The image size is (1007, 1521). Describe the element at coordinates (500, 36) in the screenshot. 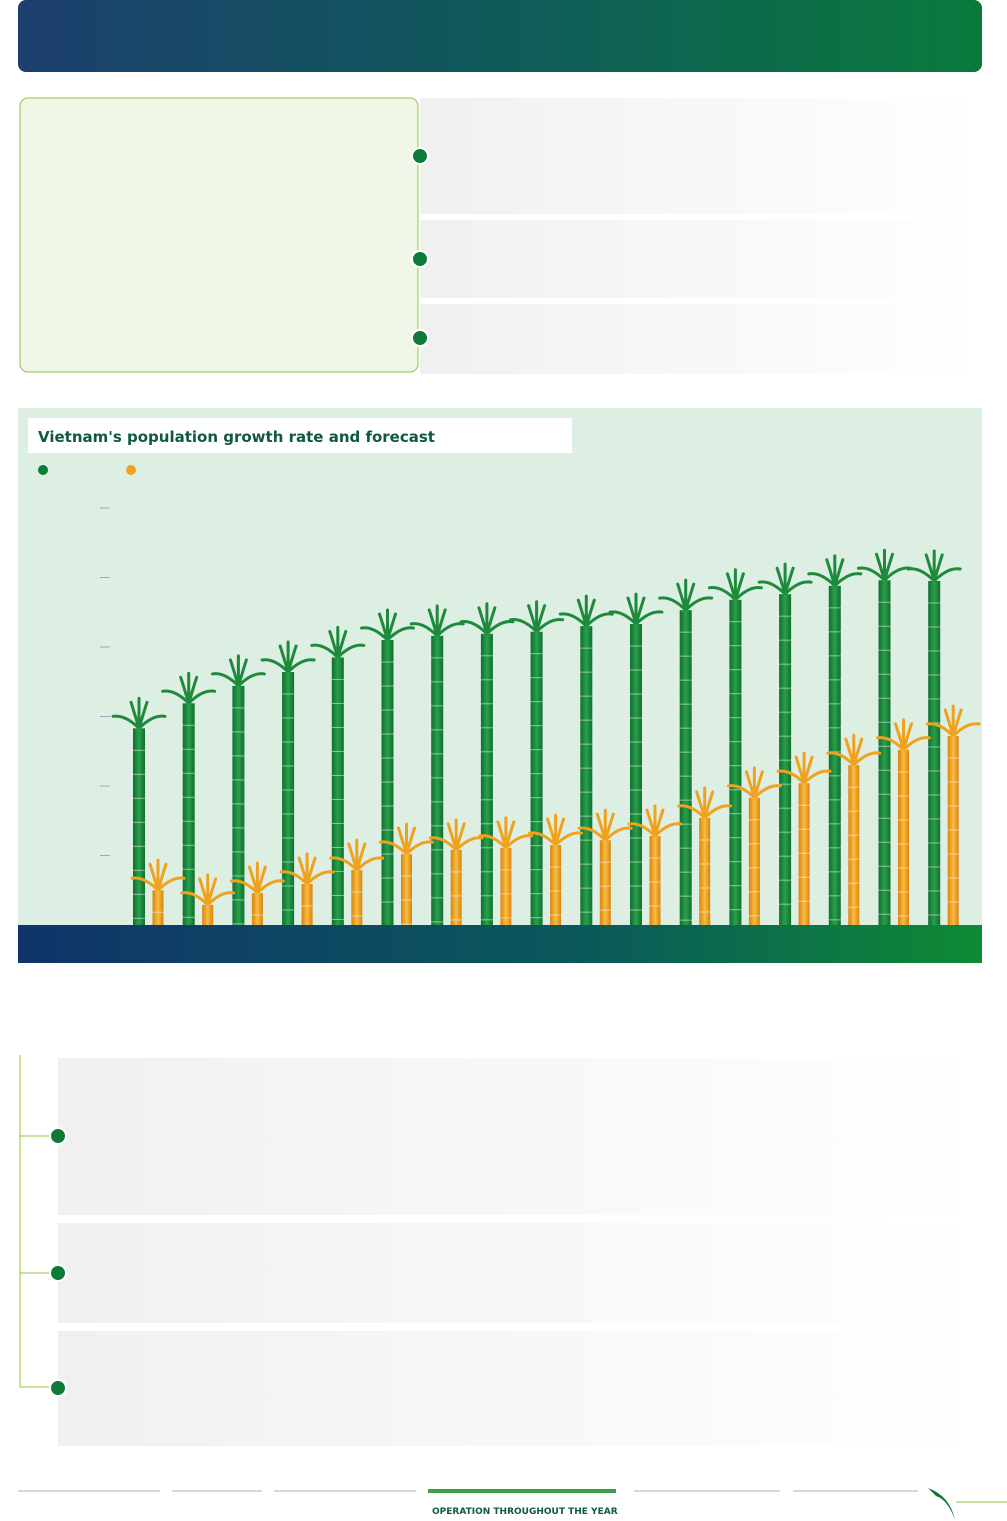

I see `header-banner` at that location.